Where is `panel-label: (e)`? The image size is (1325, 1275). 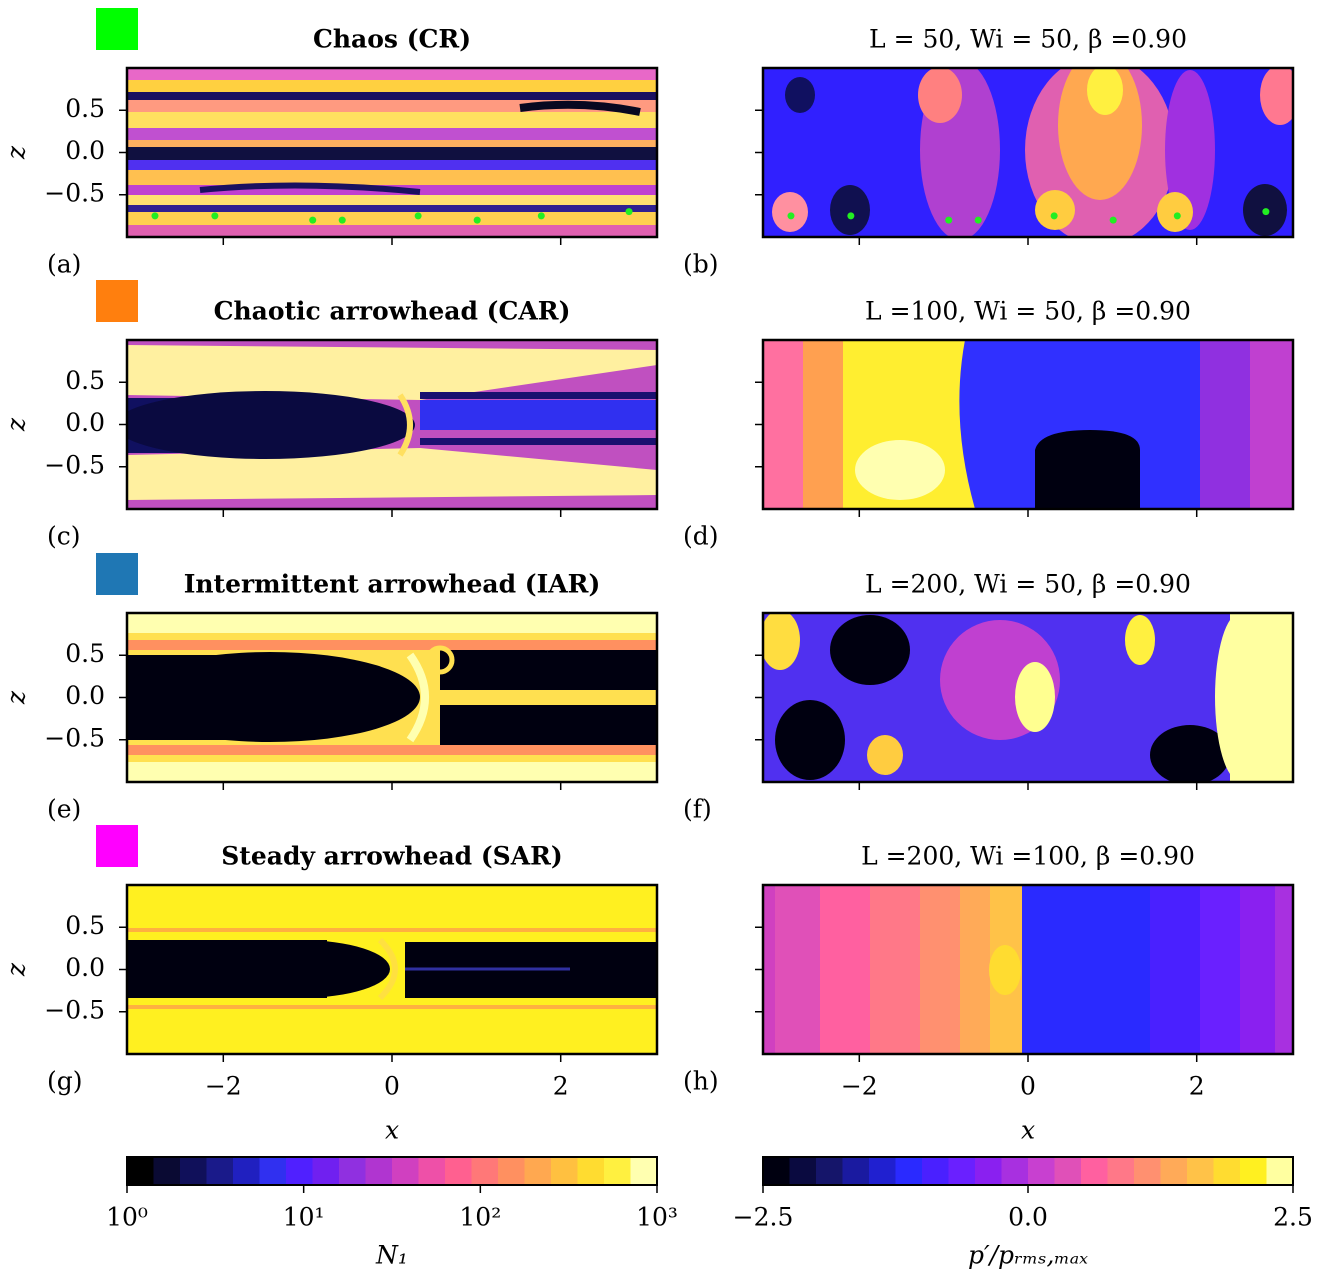 panel-label: (e) is located at coordinates (64, 809).